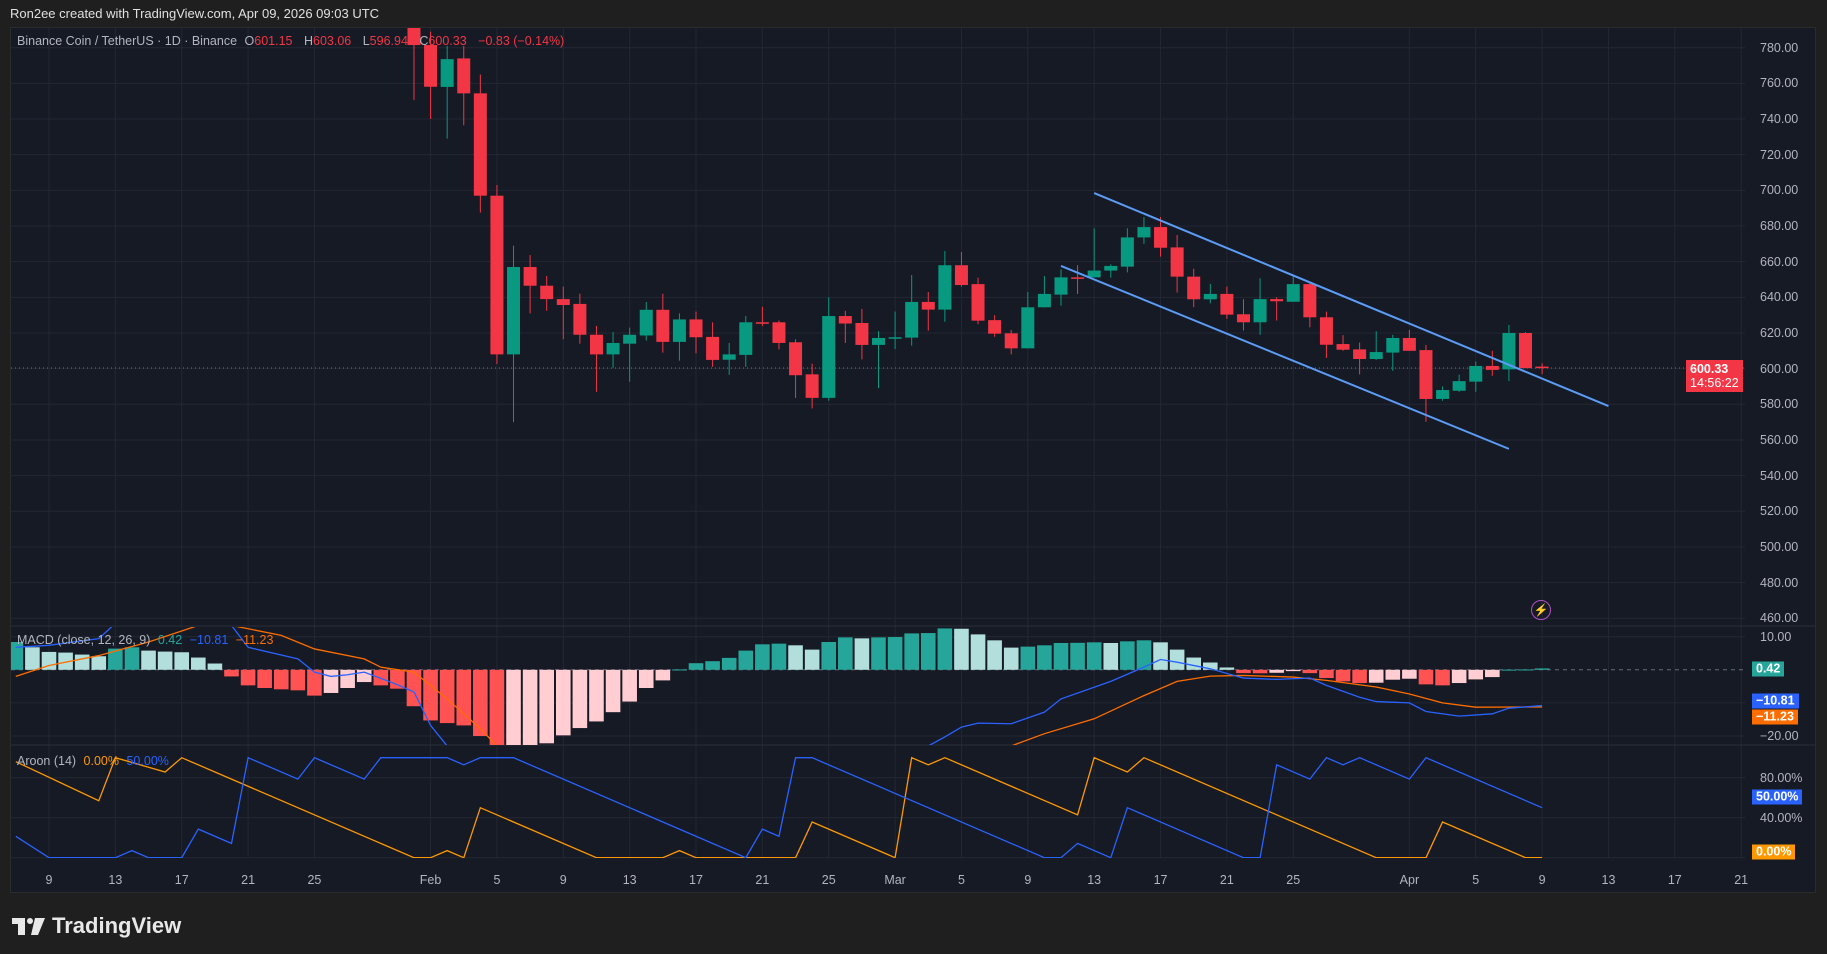  I want to click on low-label: L, so click(366, 41).